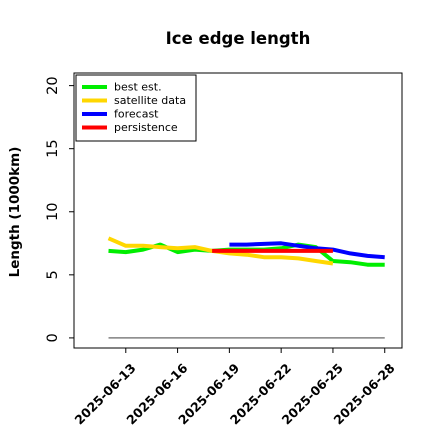 The height and width of the screenshot is (440, 440). I want to click on y-tick-label: 15, so click(53, 148).